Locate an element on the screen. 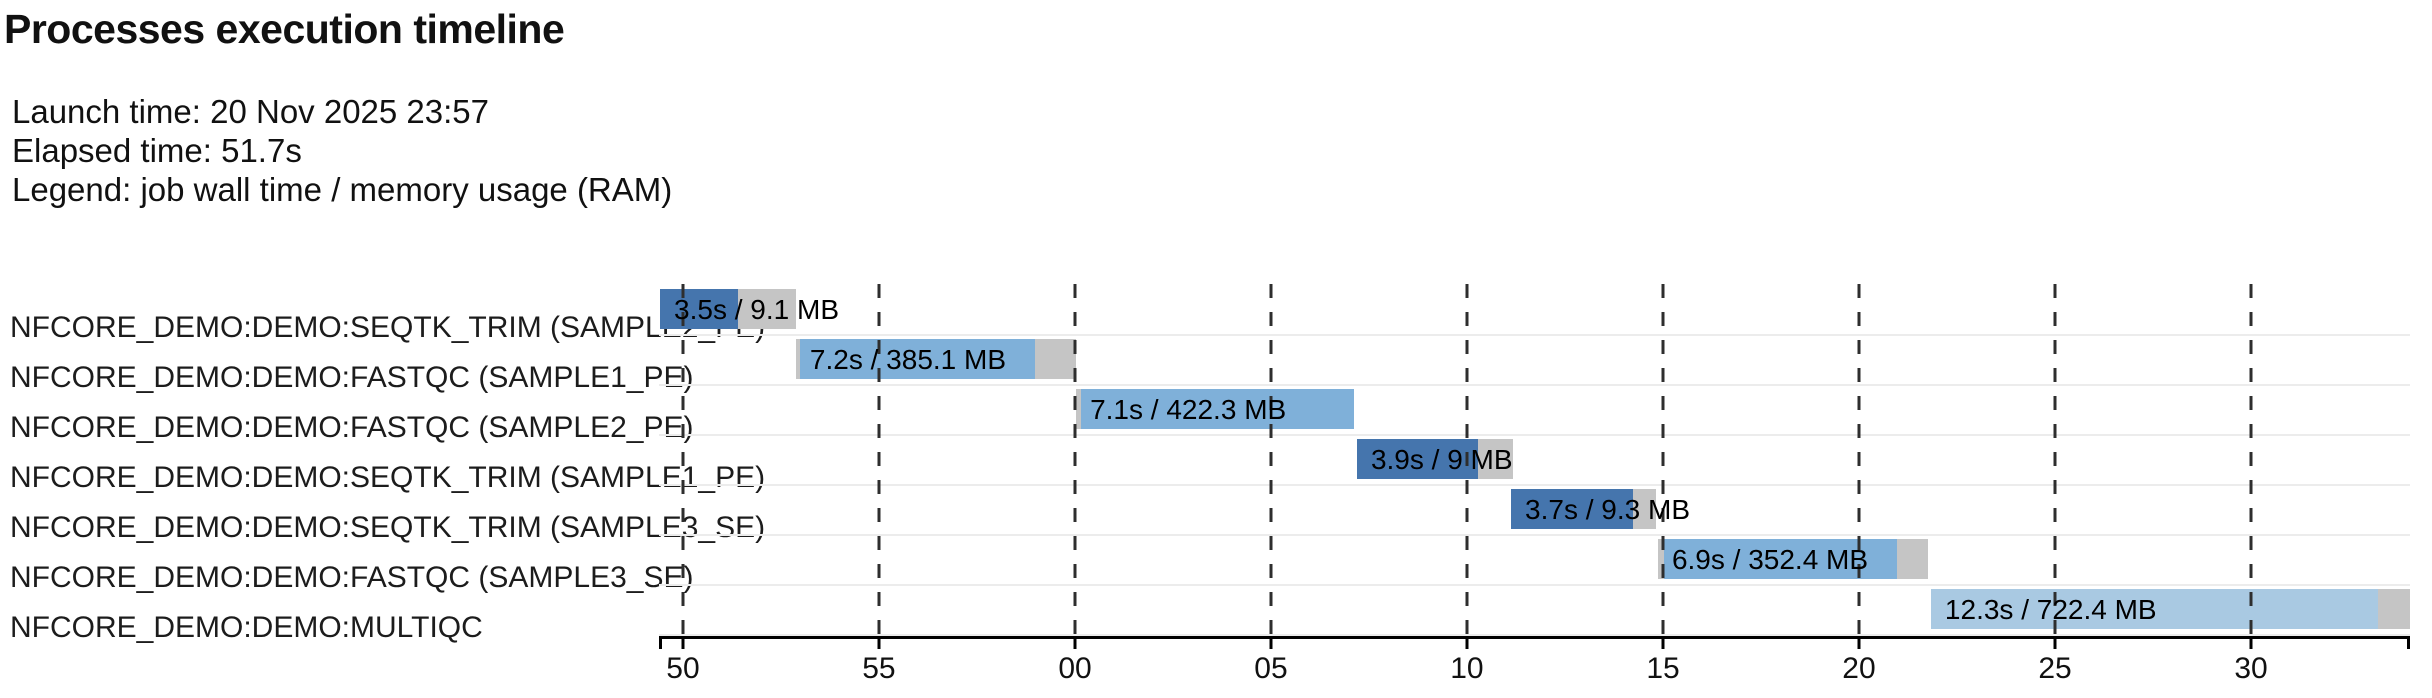 This screenshot has width=2432, height=698. axis-tick-label: 55 is located at coordinates (879, 668).